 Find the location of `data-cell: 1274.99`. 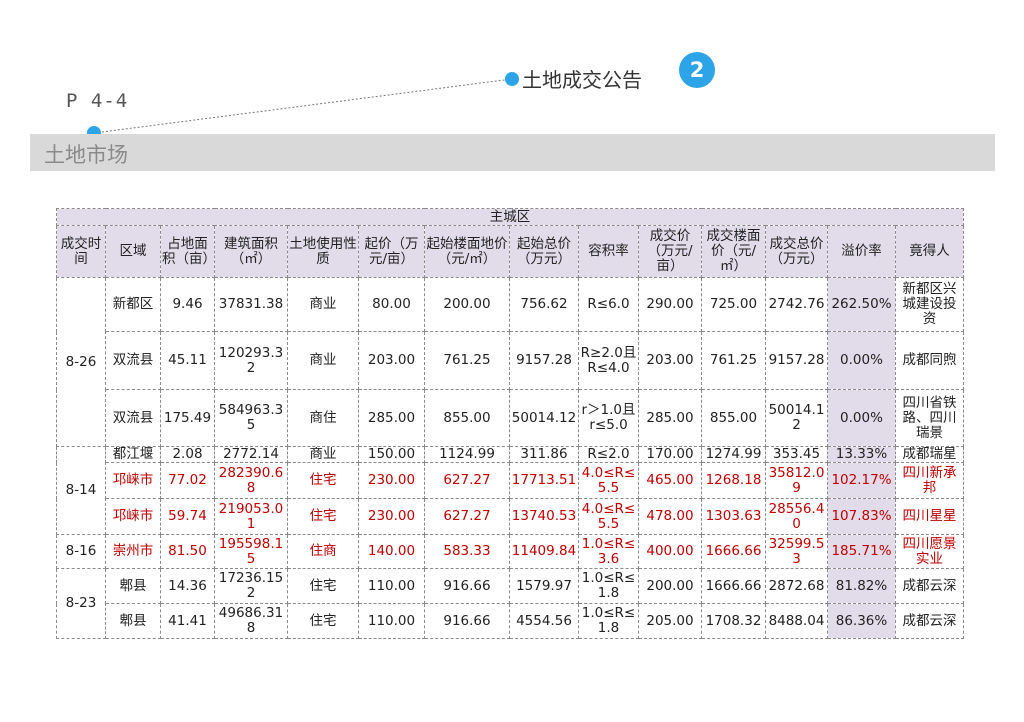

data-cell: 1274.99 is located at coordinates (733, 454).